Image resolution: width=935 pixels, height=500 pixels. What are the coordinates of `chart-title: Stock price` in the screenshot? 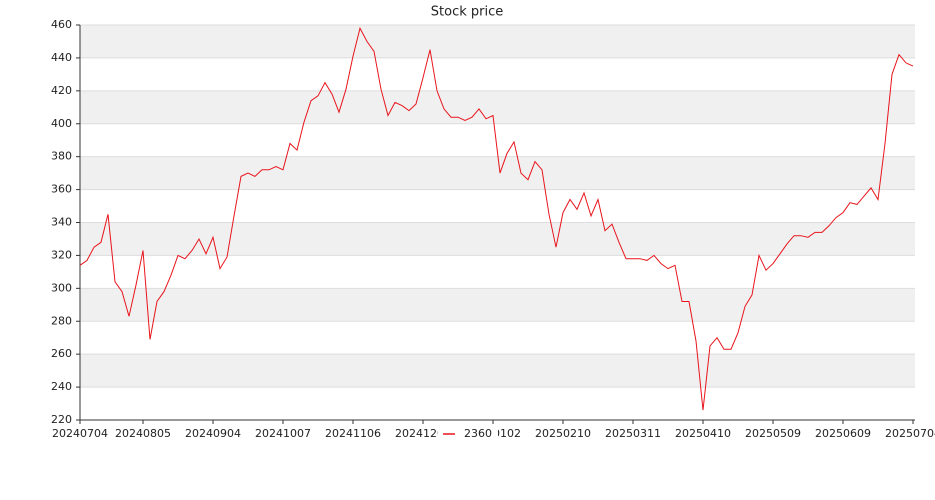 It's located at (467, 12).